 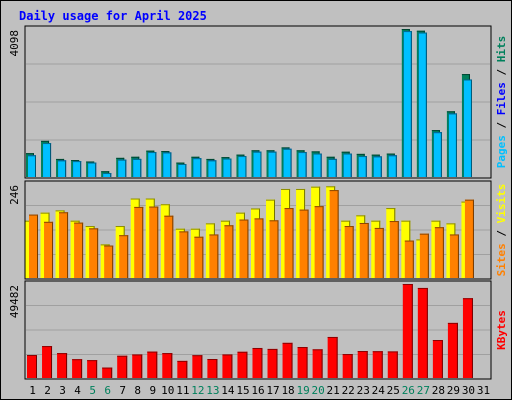 What do you see at coordinates (137, 390) in the screenshot?
I see `x-tick-day-8: 8` at bounding box center [137, 390].